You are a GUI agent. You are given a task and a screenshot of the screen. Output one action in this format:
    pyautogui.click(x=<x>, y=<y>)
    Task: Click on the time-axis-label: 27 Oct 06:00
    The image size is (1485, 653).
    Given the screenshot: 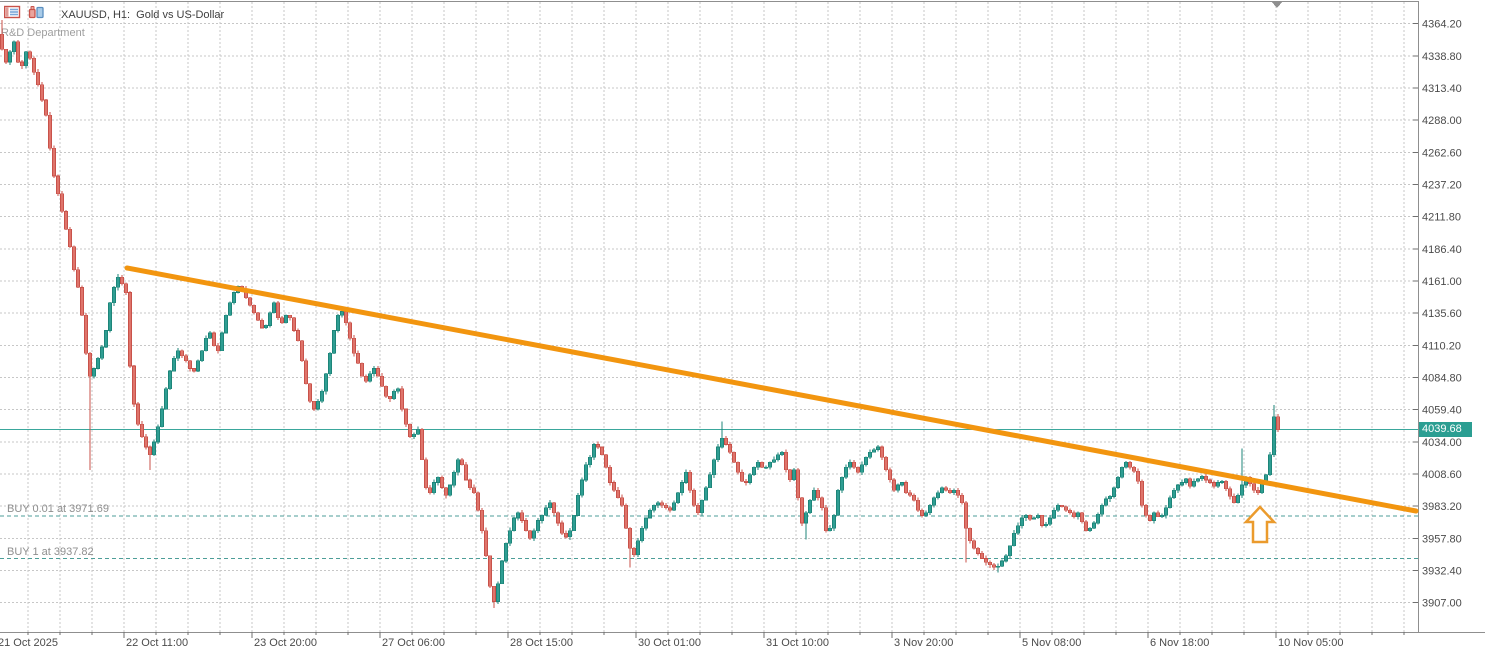 What is the action you would take?
    pyautogui.click(x=413, y=643)
    